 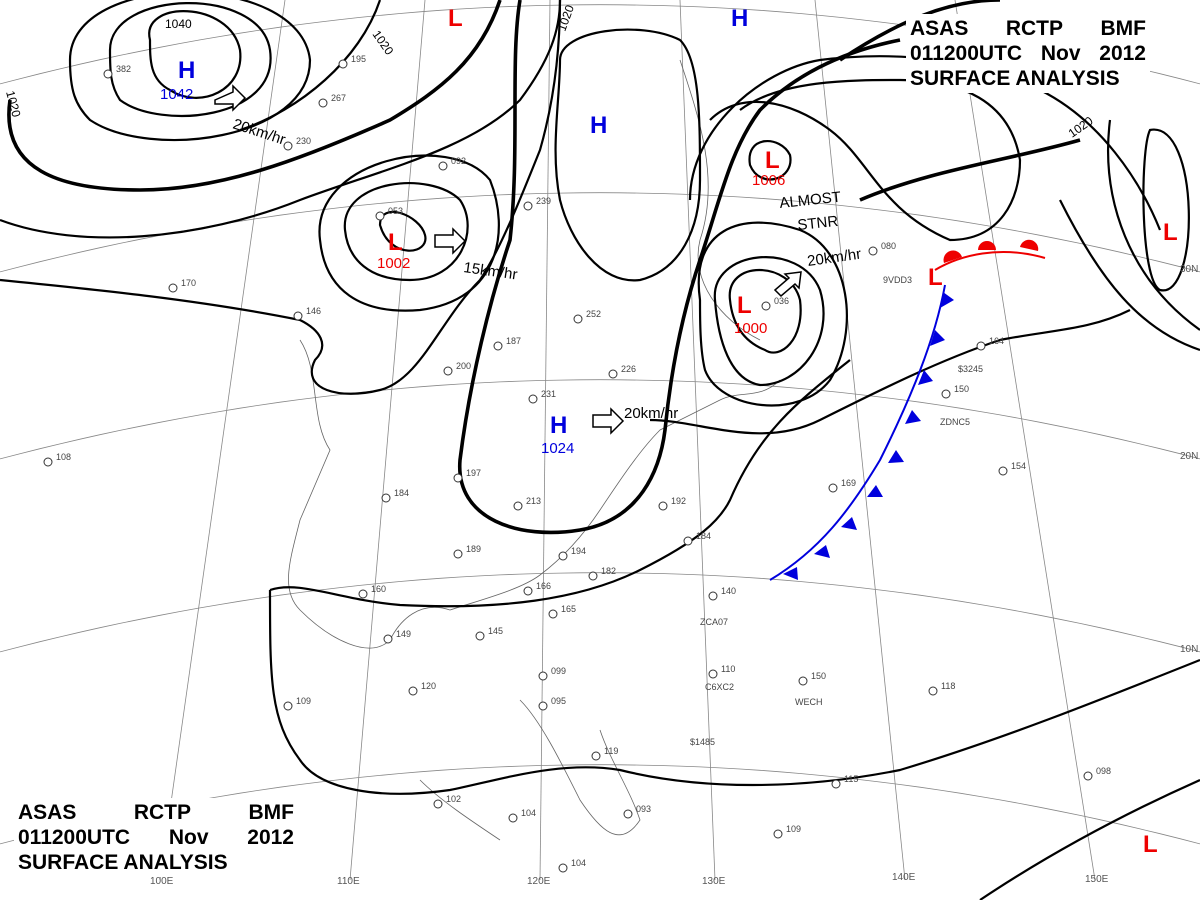 I want to click on station-plot: 382, so click(x=117, y=71).